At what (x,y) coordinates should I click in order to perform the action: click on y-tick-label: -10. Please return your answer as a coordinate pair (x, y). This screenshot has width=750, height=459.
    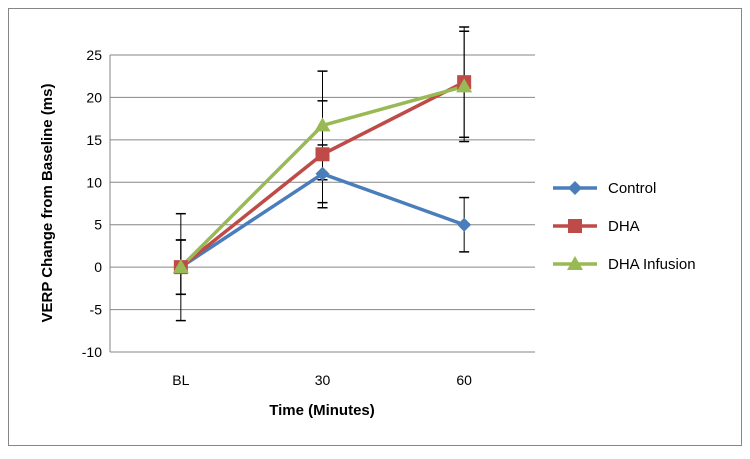
    Looking at the image, I should click on (92, 352).